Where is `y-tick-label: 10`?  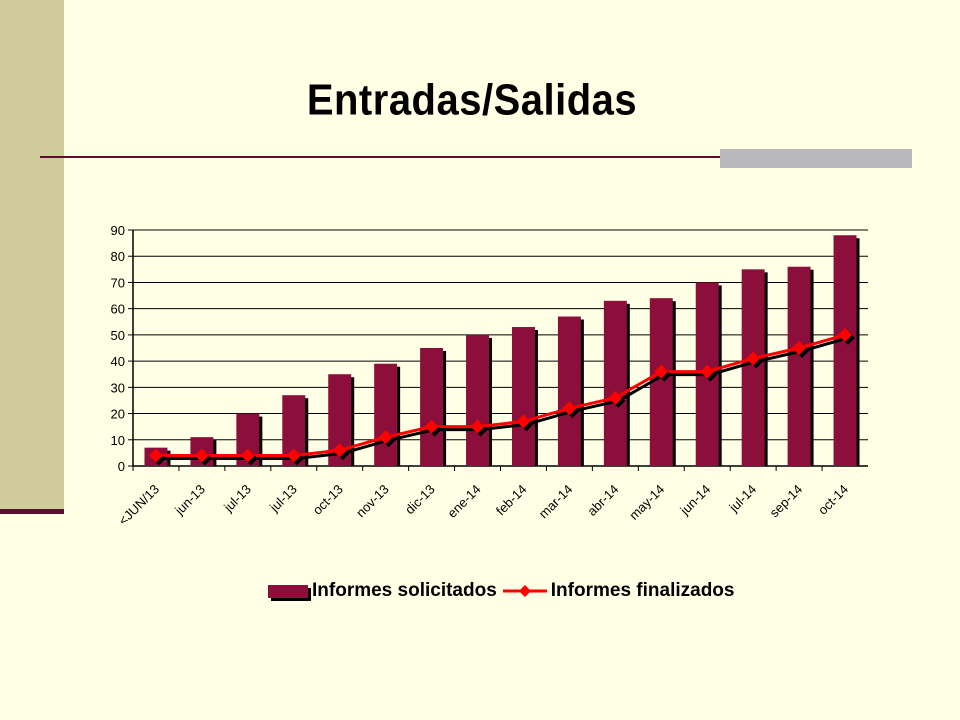 y-tick-label: 10 is located at coordinates (118, 440).